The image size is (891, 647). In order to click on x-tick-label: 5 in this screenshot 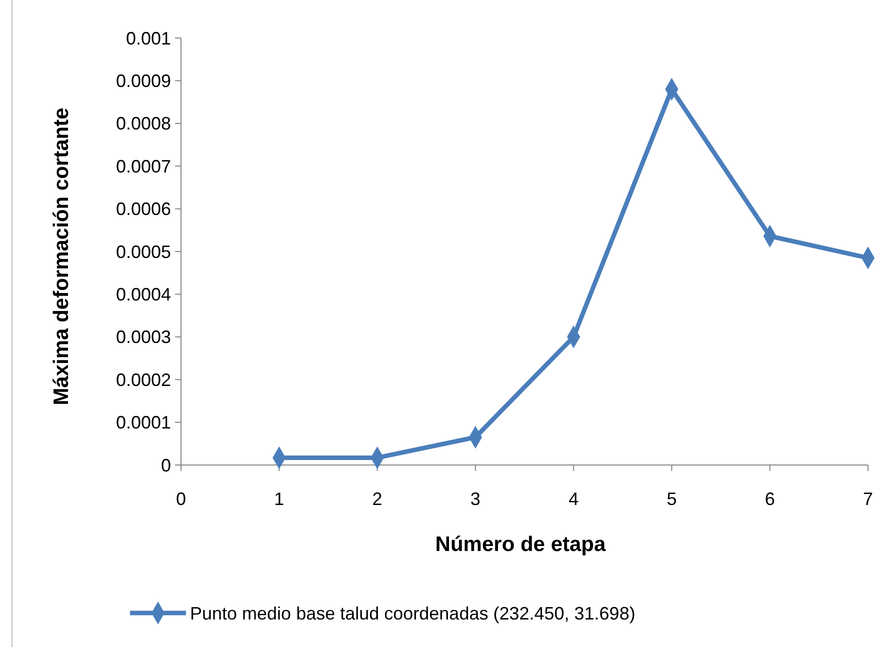, I will do `click(671, 499)`.